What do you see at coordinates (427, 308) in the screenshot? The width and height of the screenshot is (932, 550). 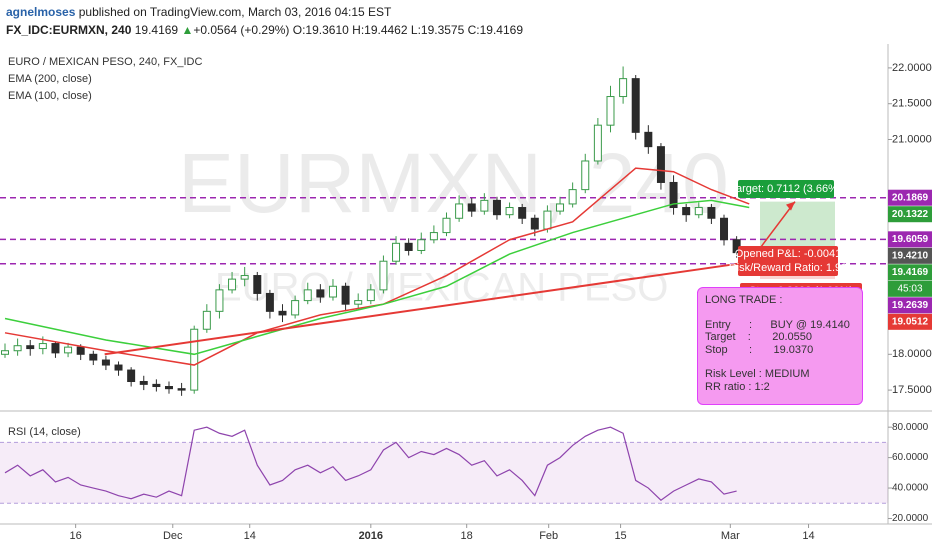 I see `trendline` at bounding box center [427, 308].